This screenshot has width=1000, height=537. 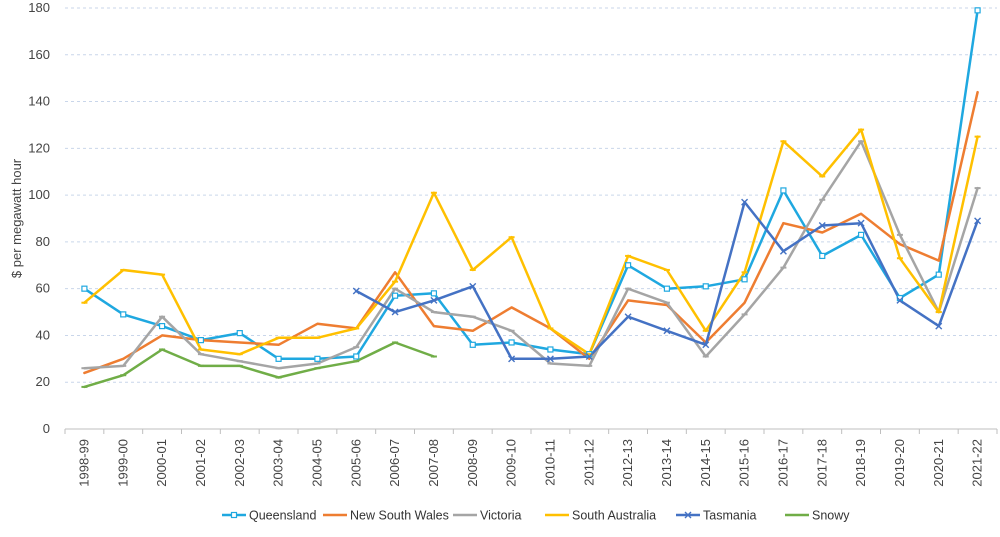 What do you see at coordinates (39, 218) in the screenshot?
I see `y-axis-ticks: 0 20 40 60 80 100 120 140 160 180` at bounding box center [39, 218].